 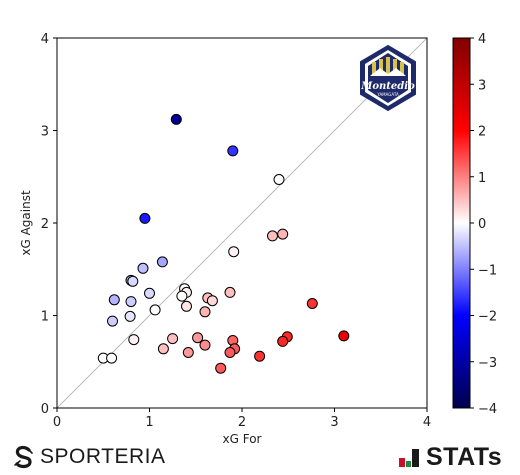 I want to click on montedio-yamagata-logo: Montedio YAMAGATA, so click(x=388, y=78).